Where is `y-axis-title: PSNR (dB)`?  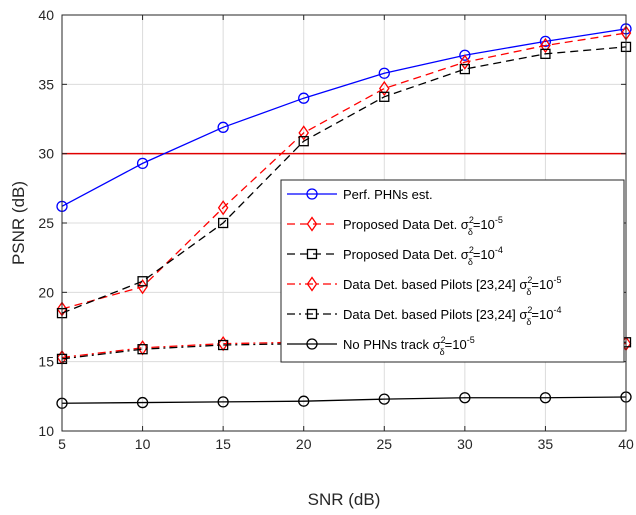 y-axis-title: PSNR (dB) is located at coordinates (18, 223).